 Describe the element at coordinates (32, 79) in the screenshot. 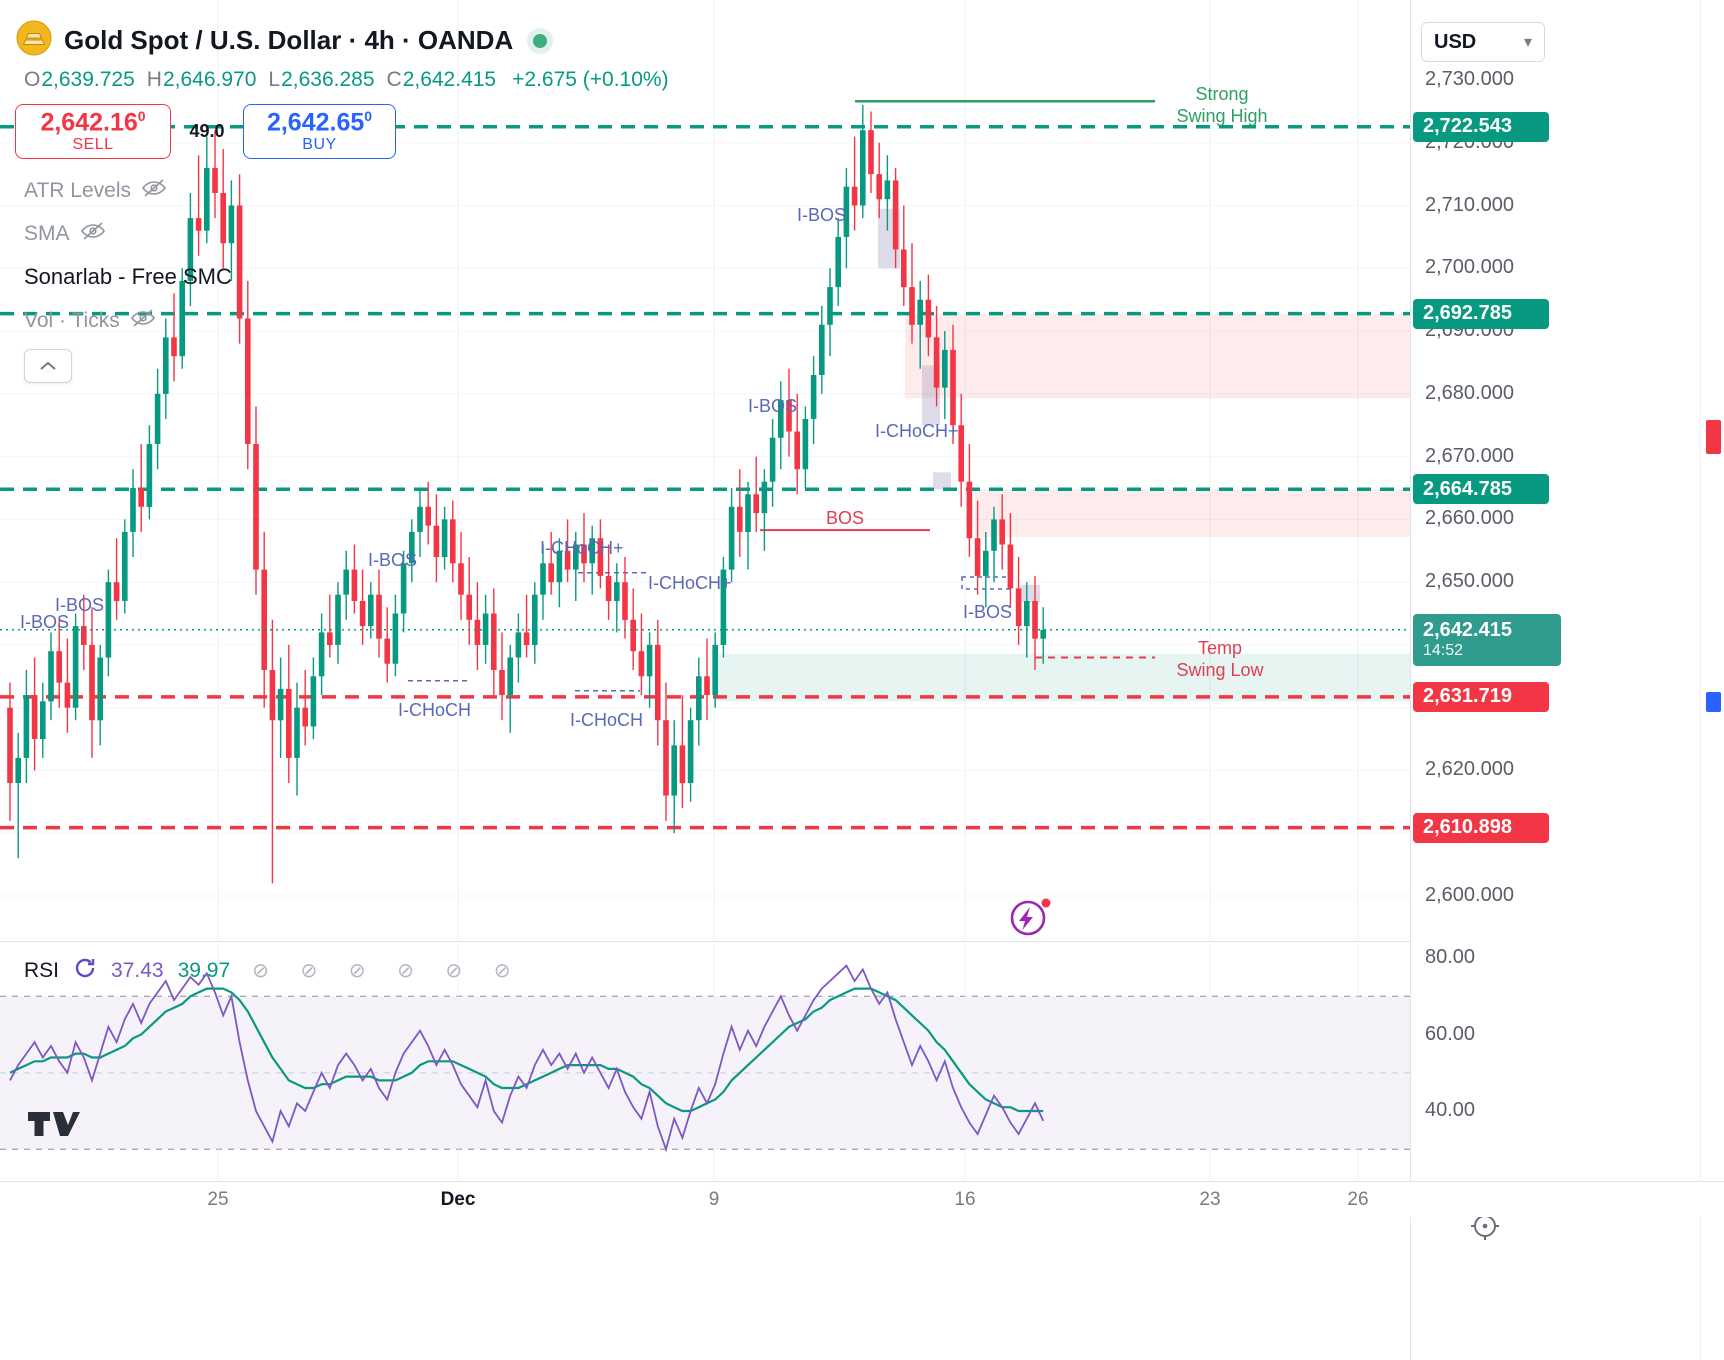

I see `open-label: O` at that location.